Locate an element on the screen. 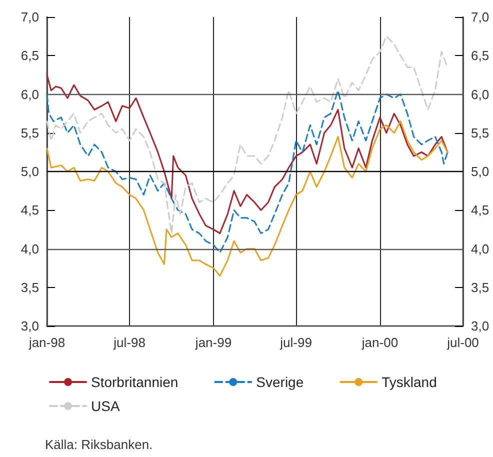 The image size is (493, 457). x-tick-label: jan-00 is located at coordinates (379, 342).